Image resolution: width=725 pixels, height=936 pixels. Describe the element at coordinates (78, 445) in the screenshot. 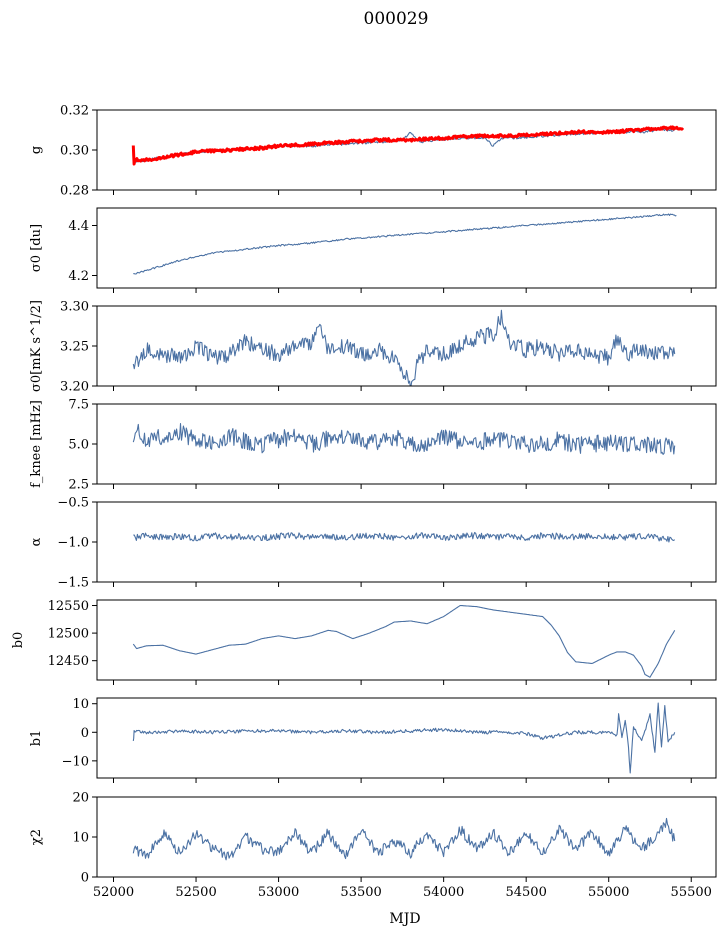

I see `y-tick-label: 5.0` at that location.